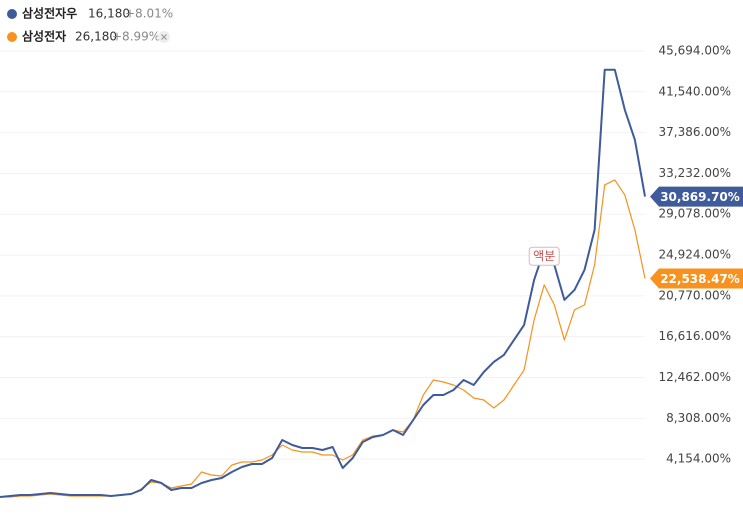 The height and width of the screenshot is (527, 743). Describe the element at coordinates (695, 132) in the screenshot. I see `y-tick-label: 37,386.00%` at that location.